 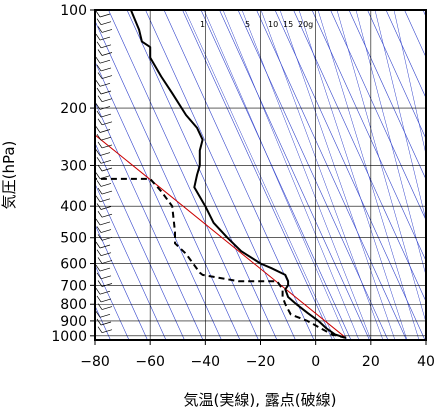 I want to click on y-tick-label: 700, so click(x=73, y=286).